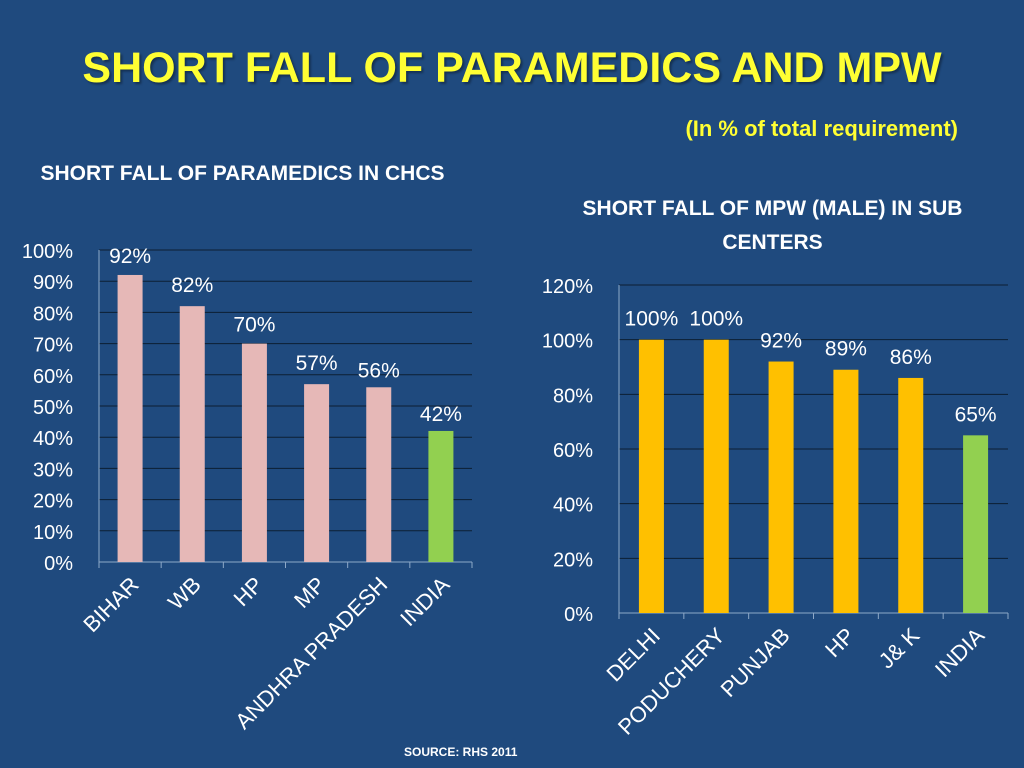 Image resolution: width=1024 pixels, height=768 pixels. I want to click on left-data-label: 42%, so click(441, 414).